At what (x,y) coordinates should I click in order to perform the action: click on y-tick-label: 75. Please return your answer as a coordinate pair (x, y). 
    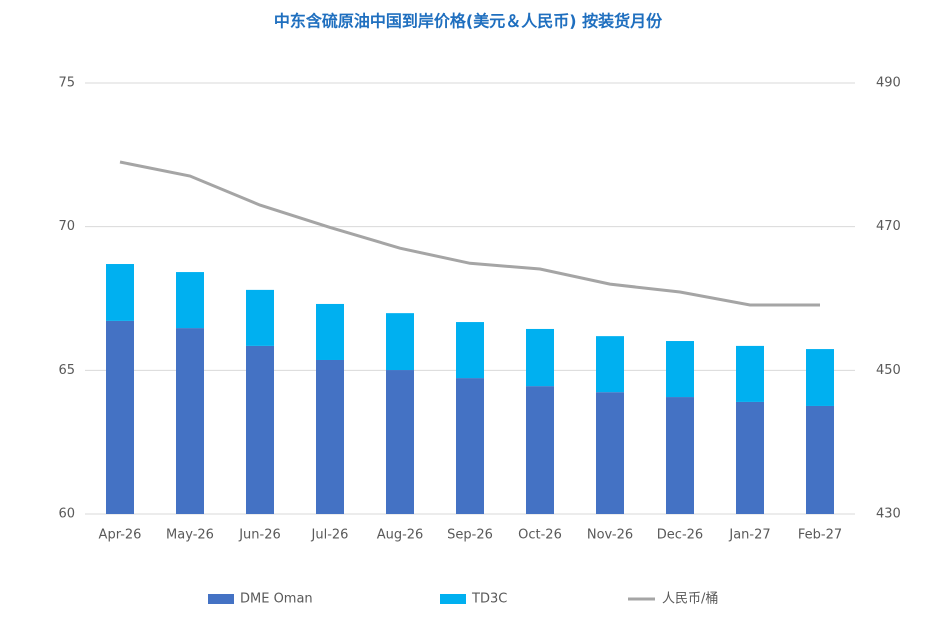
    Looking at the image, I should click on (66, 83).